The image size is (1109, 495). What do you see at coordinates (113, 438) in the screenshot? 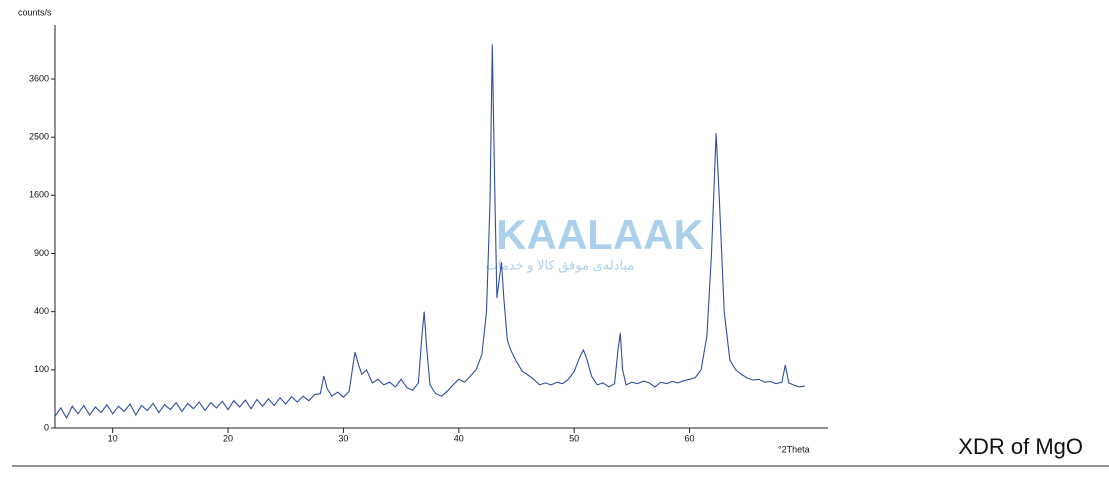
I see `x-tick-label: 10` at bounding box center [113, 438].